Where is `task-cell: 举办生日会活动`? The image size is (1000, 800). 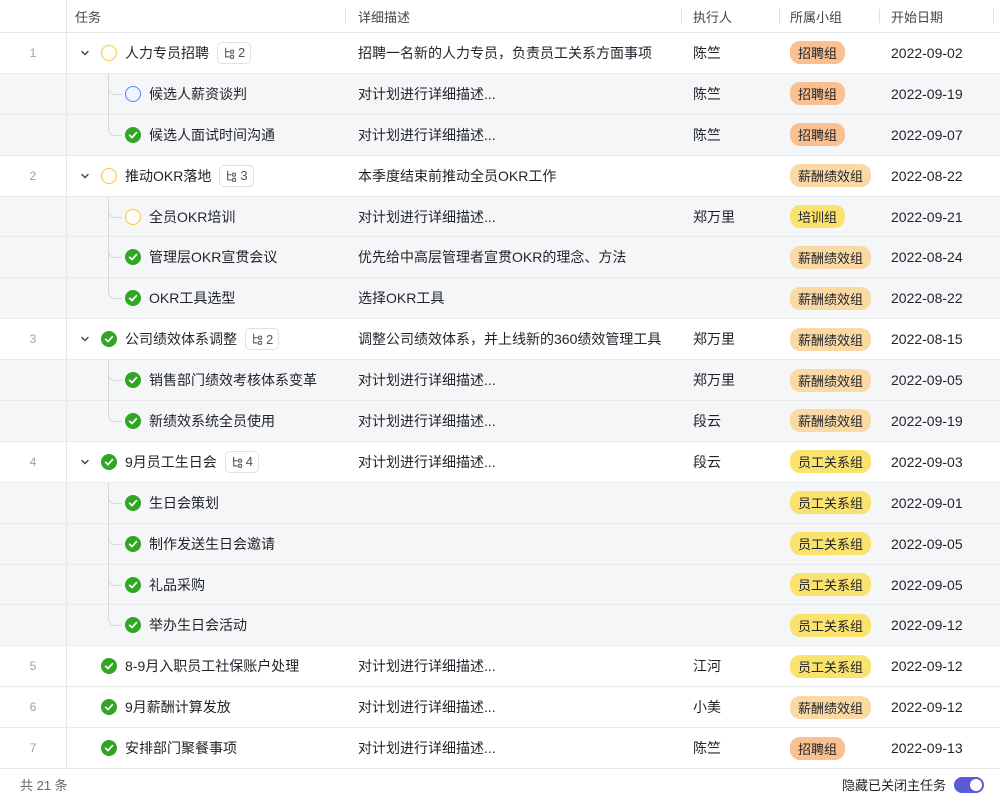
task-cell: 举办生日会活动 is located at coordinates (206, 625).